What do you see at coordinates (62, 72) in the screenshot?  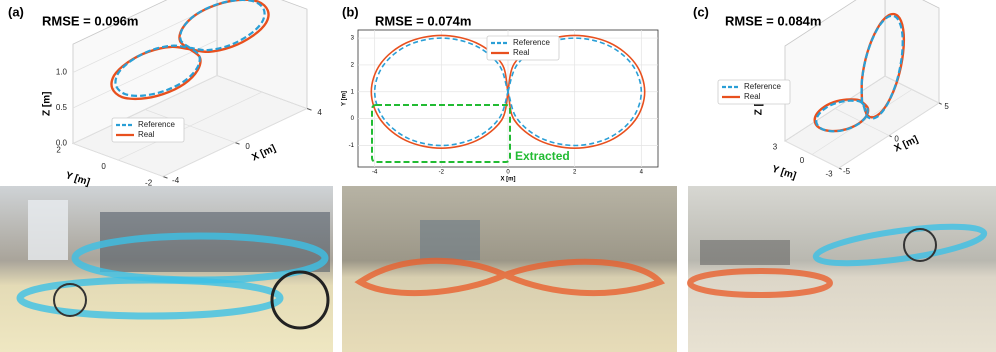 I see `z-tick-label: 1.0` at bounding box center [62, 72].